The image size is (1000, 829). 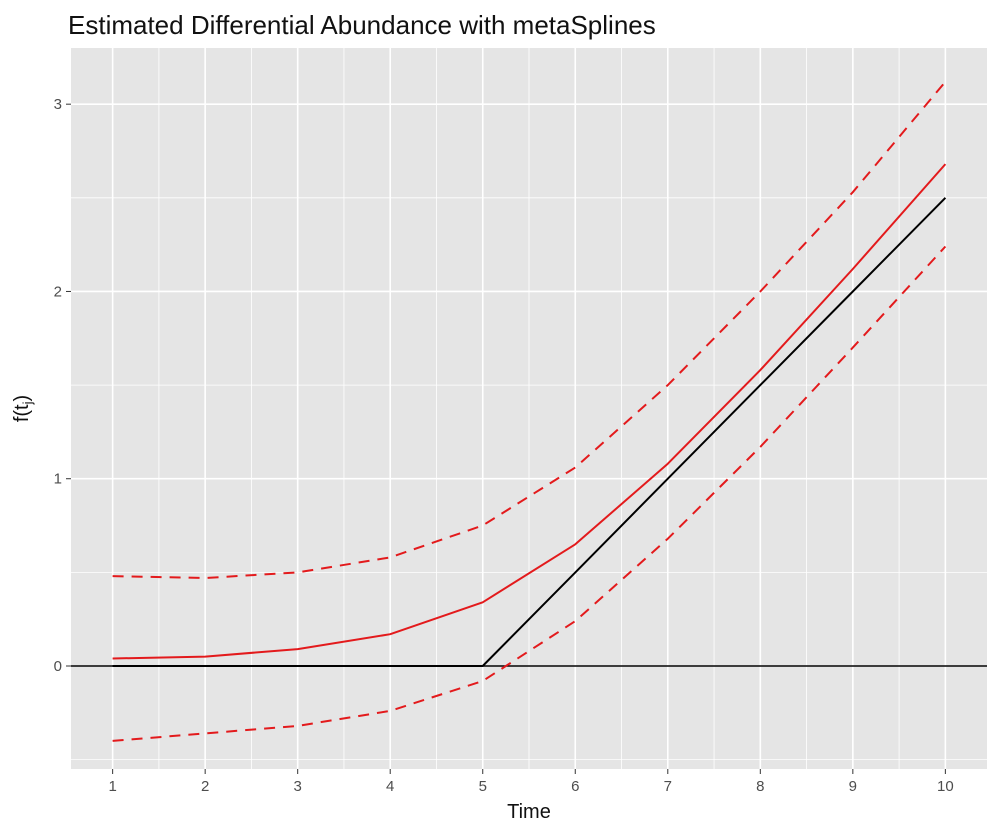 I want to click on y-axis-title-base: f(t, so click(x=22, y=413).